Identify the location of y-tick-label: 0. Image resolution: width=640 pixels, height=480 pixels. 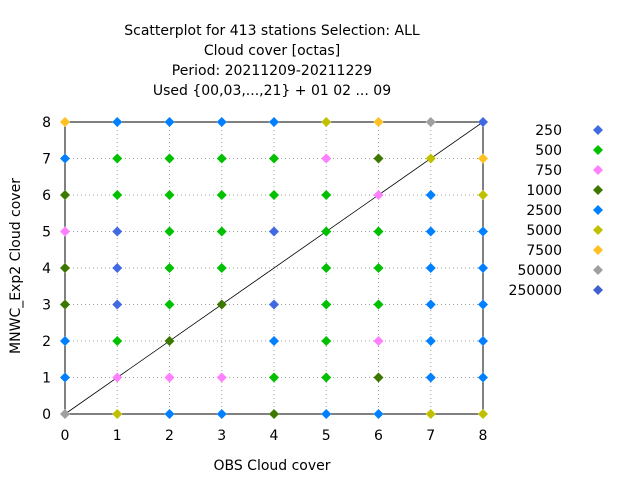
(46, 415).